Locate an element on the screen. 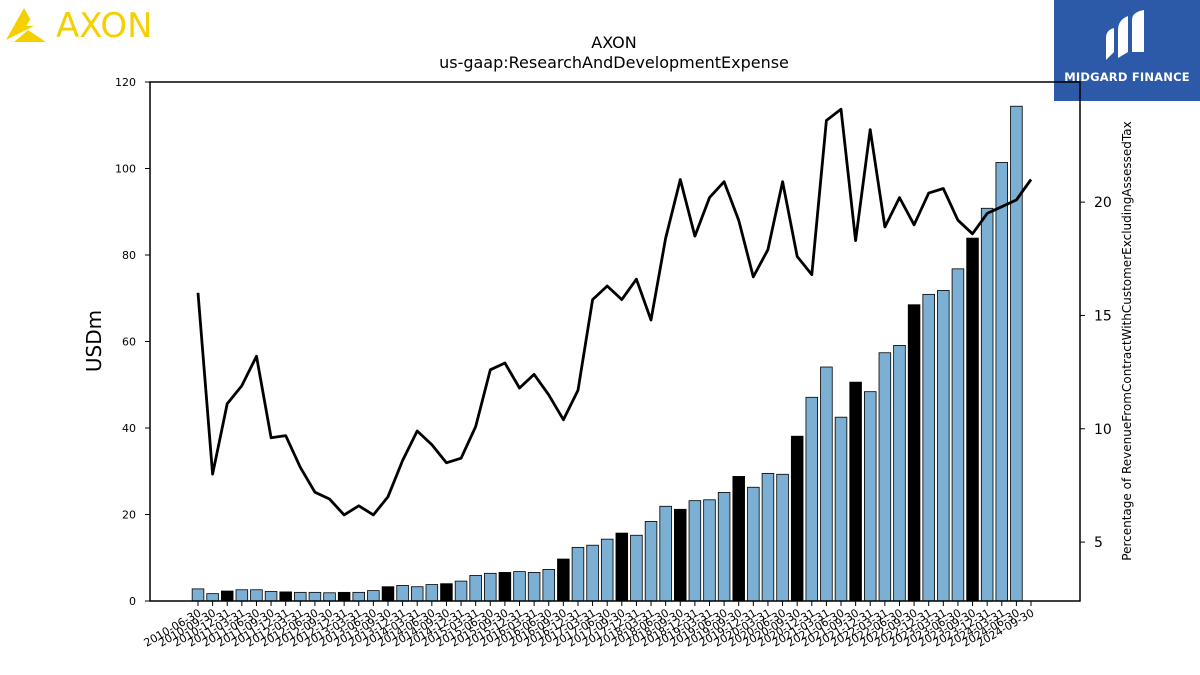  y2-tick-label: 20 is located at coordinates (1103, 203).